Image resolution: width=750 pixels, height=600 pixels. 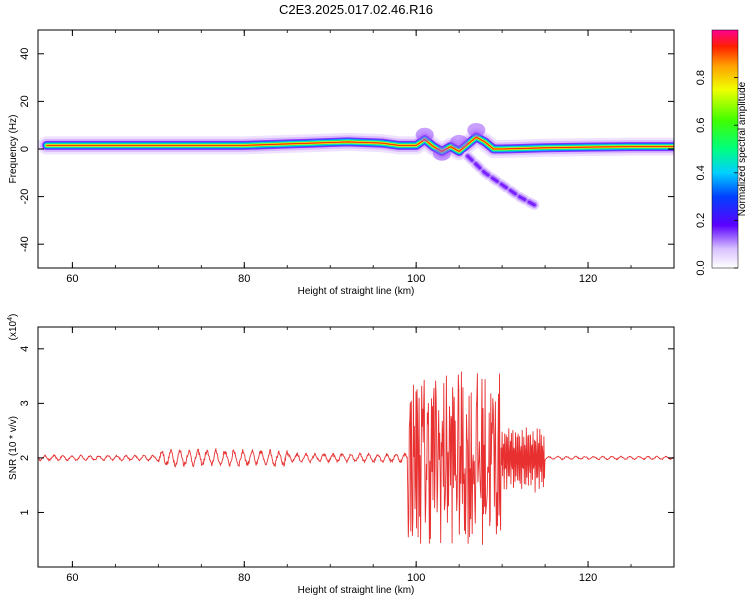 I want to click on snr-y-multiplier: (x104), so click(x=13, y=327).